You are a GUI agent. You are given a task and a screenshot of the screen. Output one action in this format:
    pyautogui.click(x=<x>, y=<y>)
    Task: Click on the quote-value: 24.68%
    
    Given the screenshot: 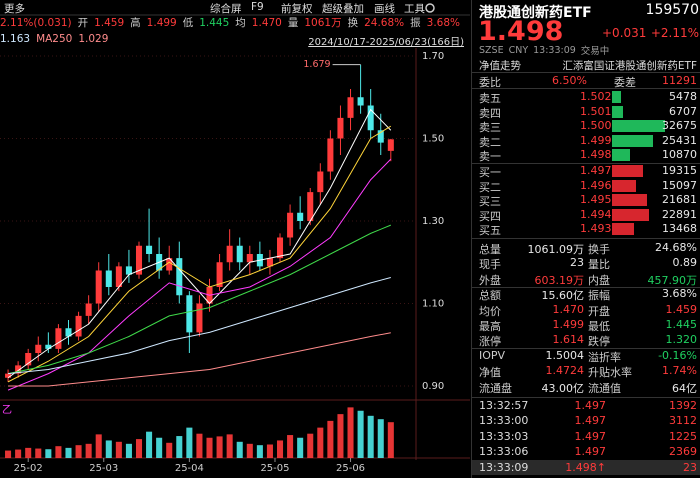 What is the action you would take?
    pyautogui.click(x=384, y=22)
    